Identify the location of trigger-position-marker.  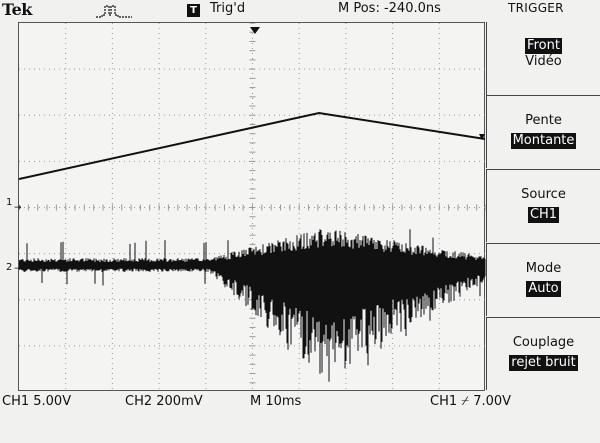
(255, 30).